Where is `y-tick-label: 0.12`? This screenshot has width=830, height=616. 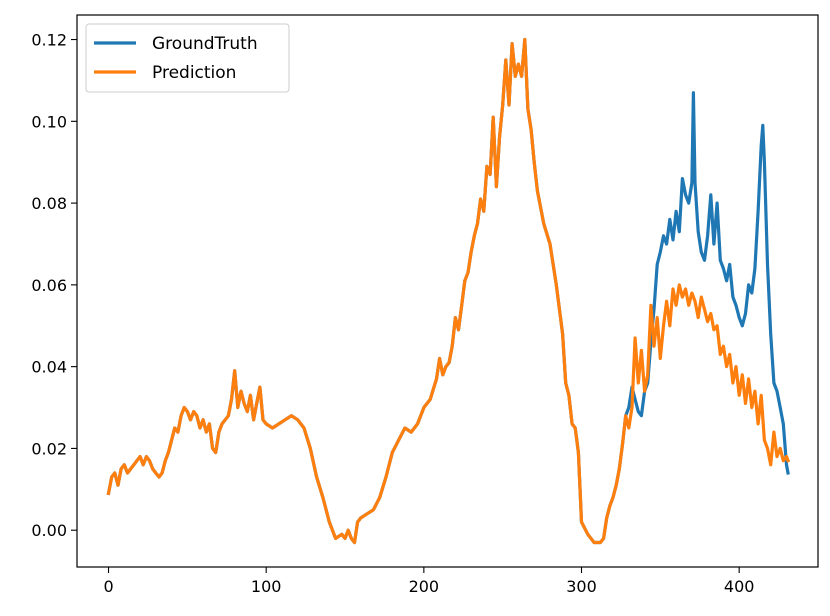
y-tick-label: 0.12 is located at coordinates (49, 40).